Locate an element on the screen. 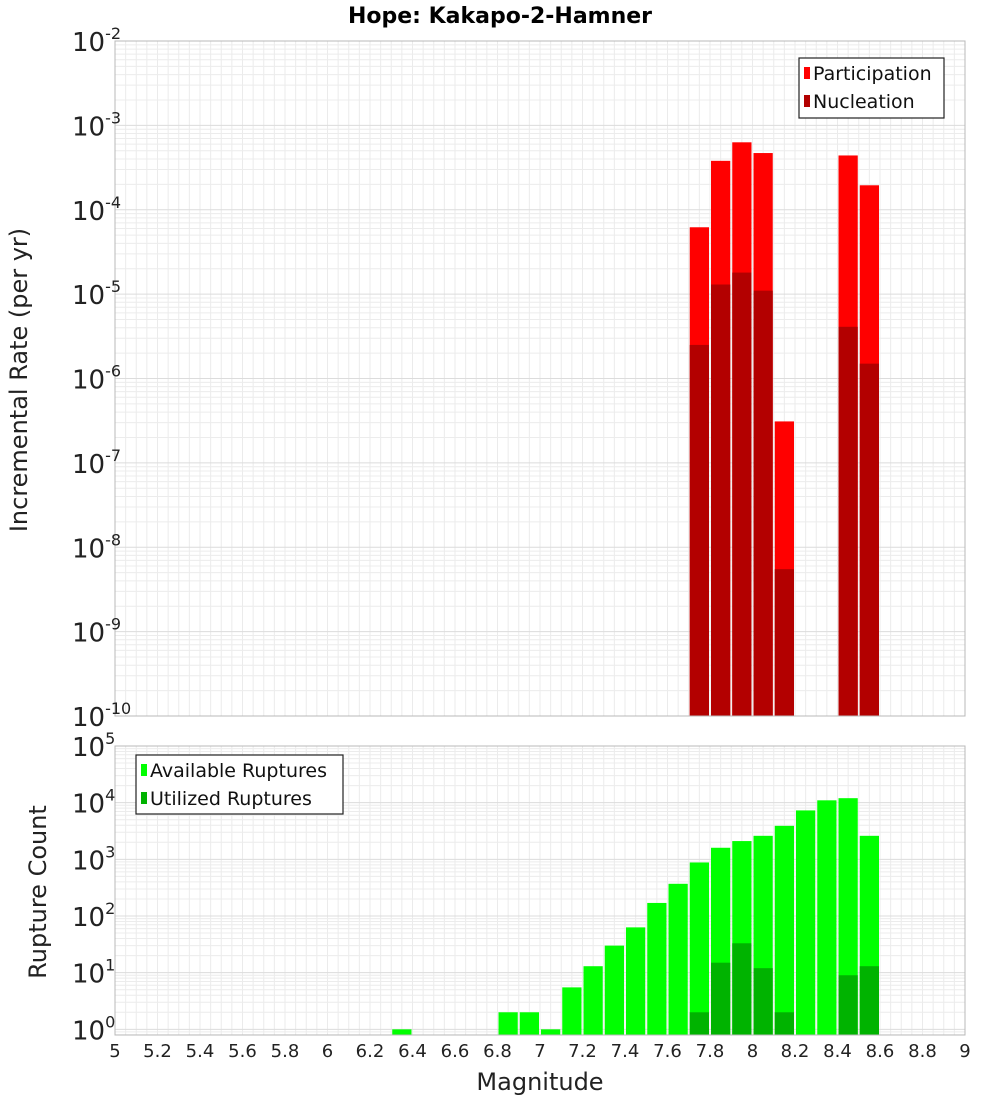  y-tick-label: 10⁰ is located at coordinates (93, 1029).